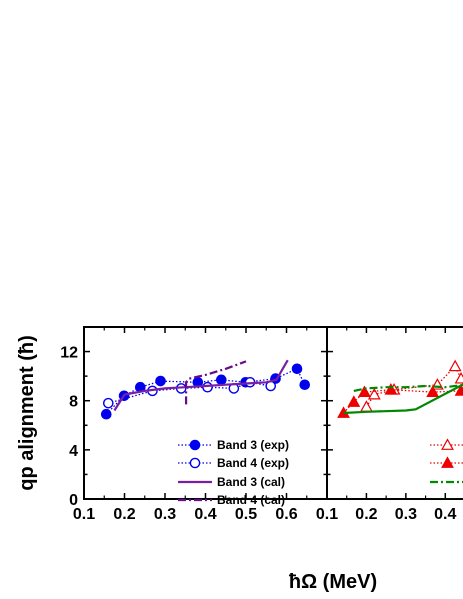 The image size is (463, 599). I want to click on y-tick-label: 4, so click(73, 451).